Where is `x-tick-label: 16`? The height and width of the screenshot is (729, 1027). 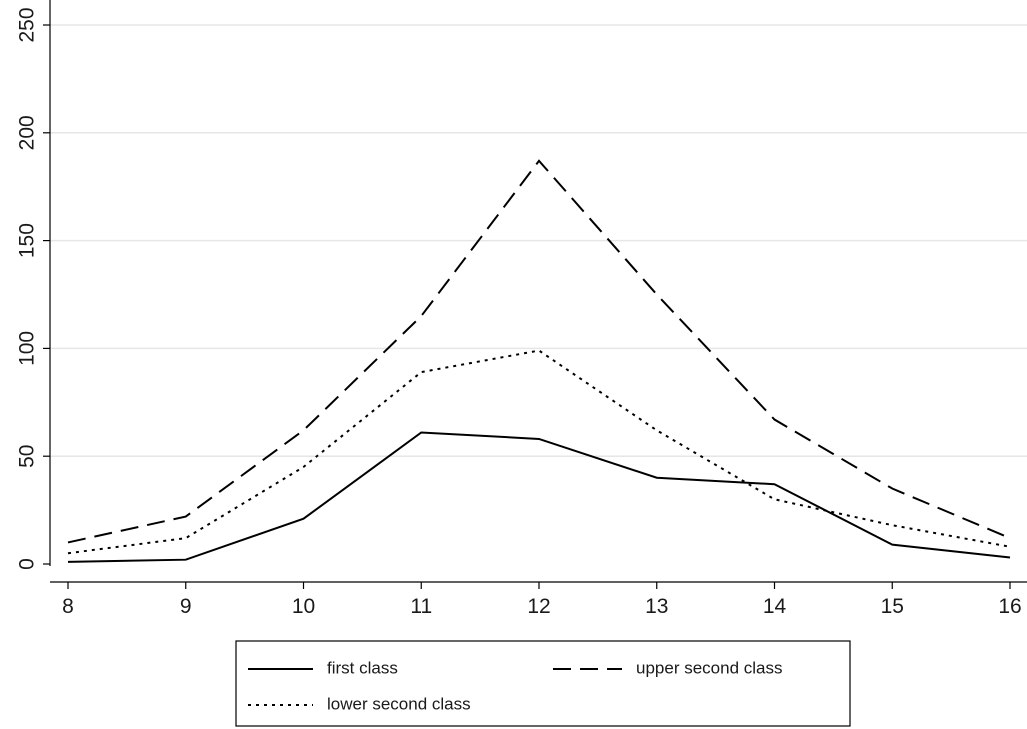 x-tick-label: 16 is located at coordinates (1009, 606).